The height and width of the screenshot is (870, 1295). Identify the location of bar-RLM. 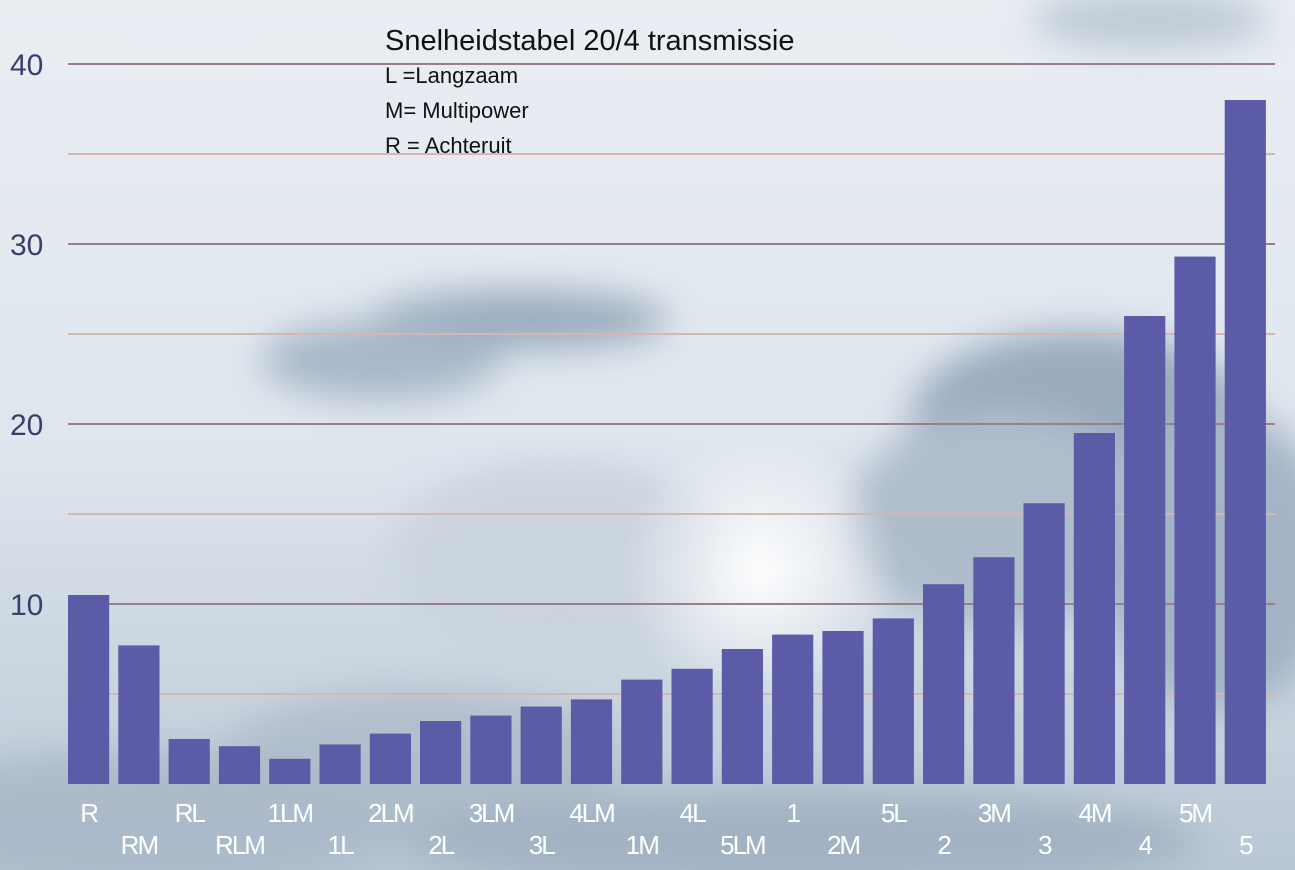
(239, 765).